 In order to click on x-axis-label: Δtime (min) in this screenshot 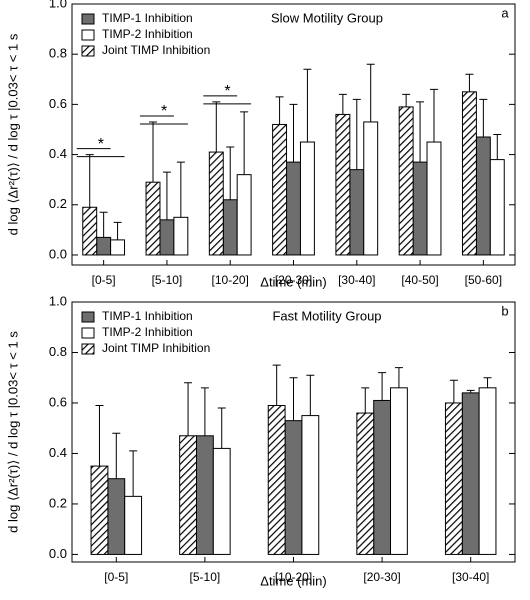, I will do `click(293, 281)`.